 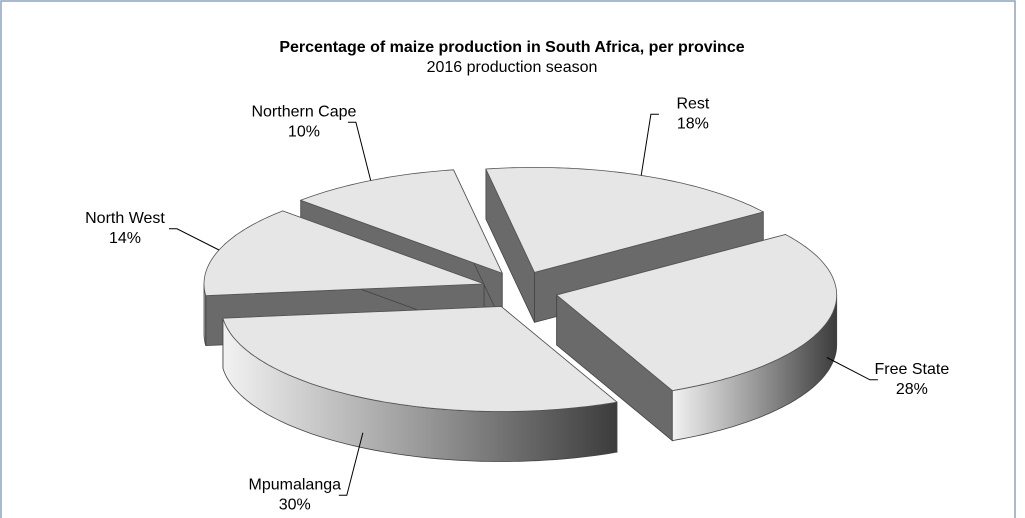 What do you see at coordinates (912, 369) in the screenshot?
I see `data-label-name: Free State` at bounding box center [912, 369].